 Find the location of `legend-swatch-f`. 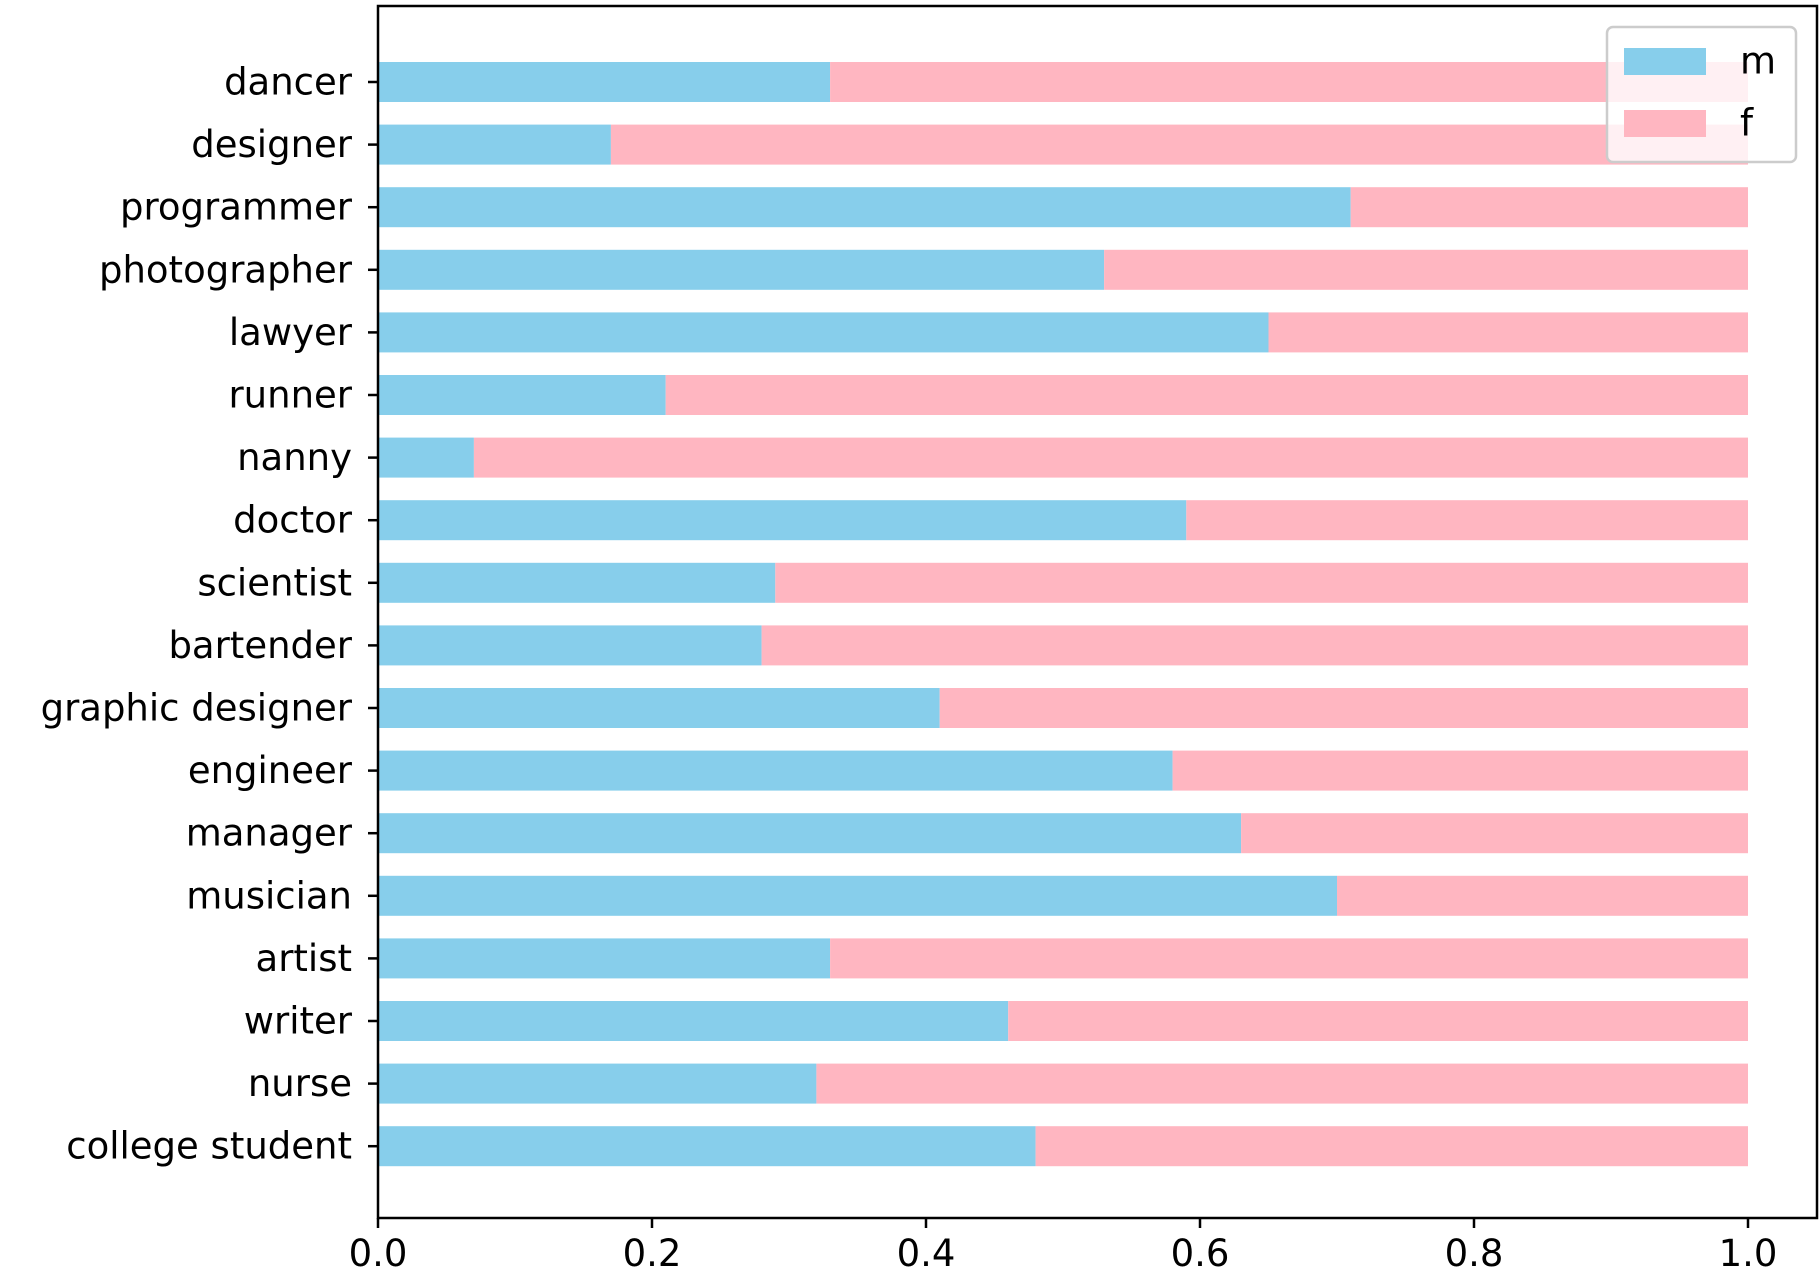

legend-swatch-f is located at coordinates (1665, 123).